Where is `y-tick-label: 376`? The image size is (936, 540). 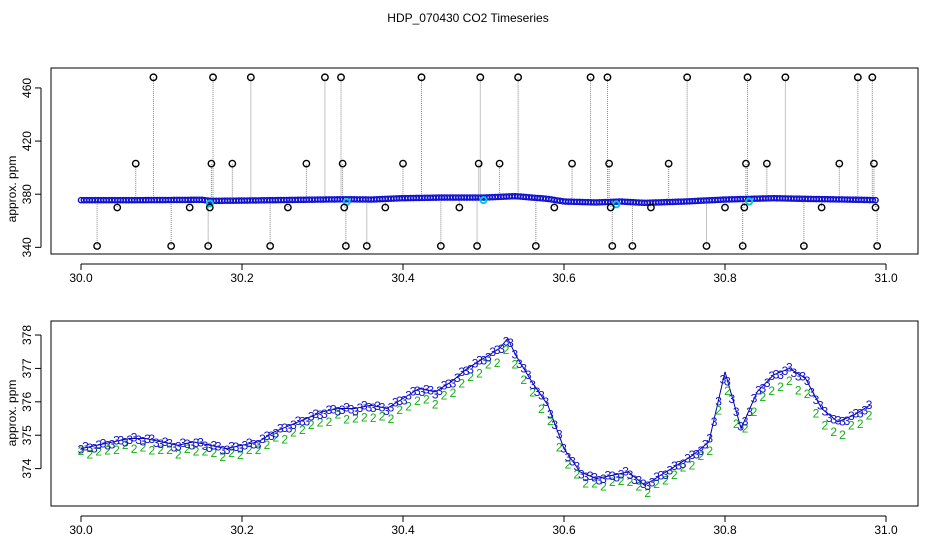 y-tick-label: 376 is located at coordinates (27, 401).